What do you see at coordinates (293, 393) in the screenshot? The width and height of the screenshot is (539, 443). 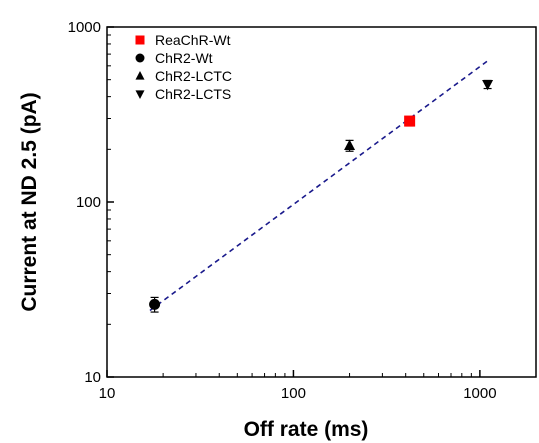 I see `x-tick-label: 100` at bounding box center [293, 393].